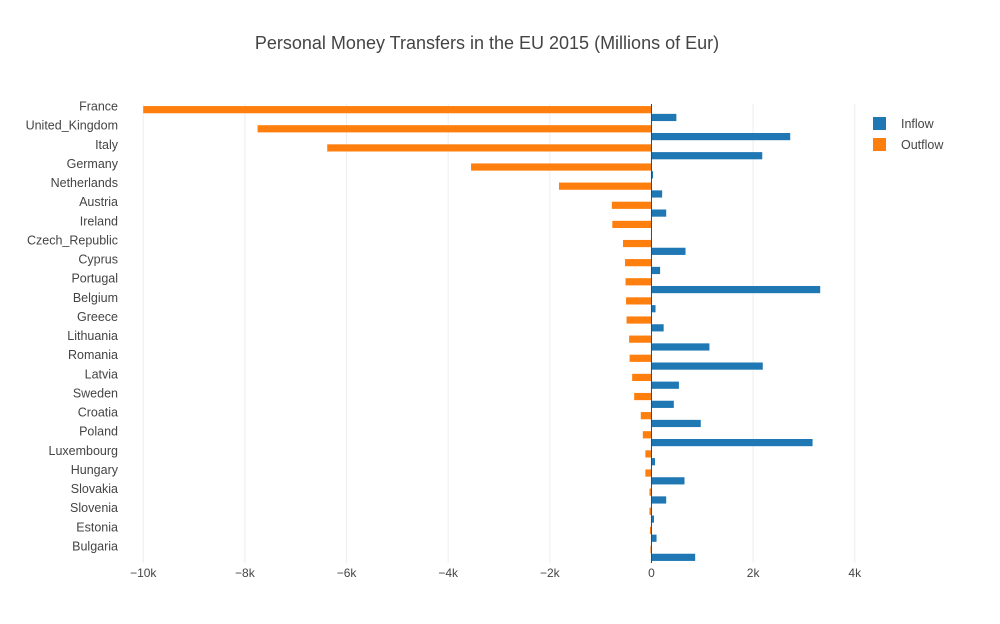 The height and width of the screenshot is (624, 1000). Describe the element at coordinates (95, 546) in the screenshot. I see `category-label: Bulgaria` at that location.